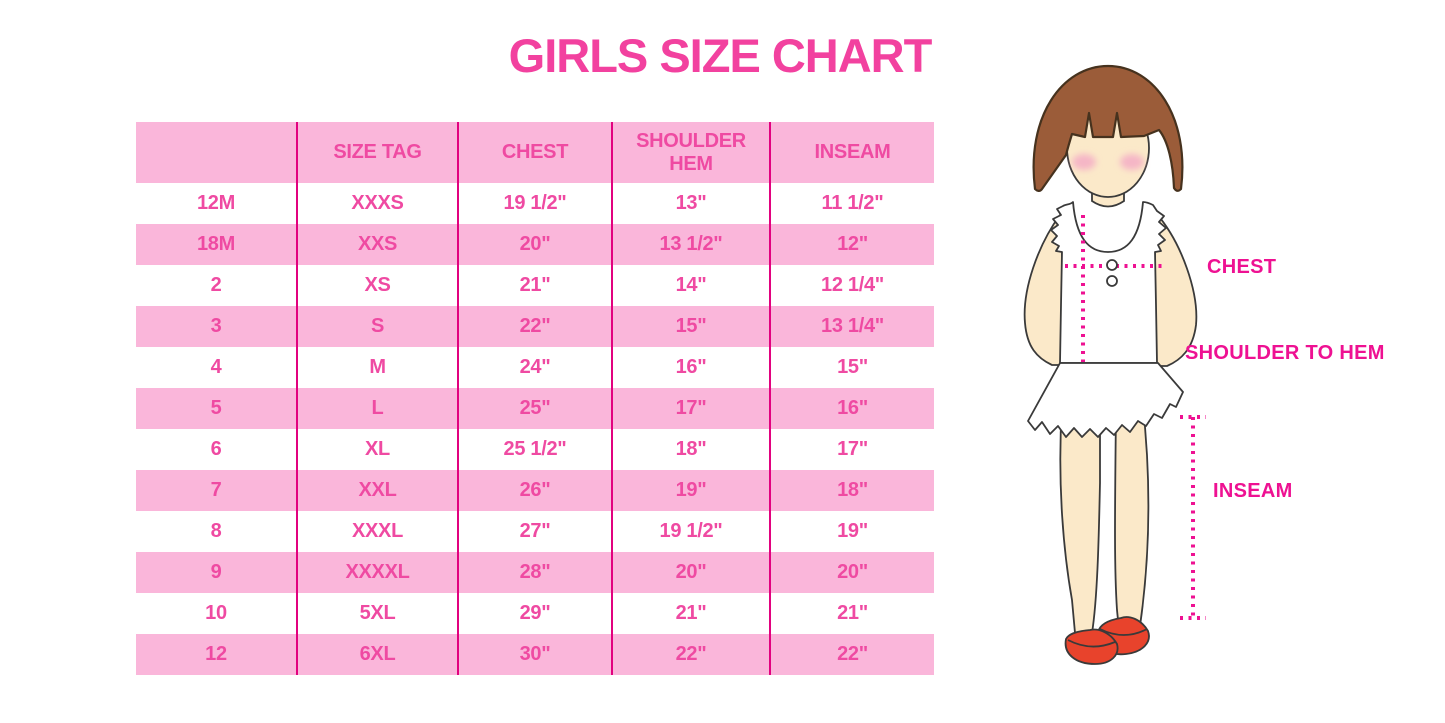 The width and height of the screenshot is (1445, 723). I want to click on table-row: 7 XXL 26" 19" 18", so click(535, 490).